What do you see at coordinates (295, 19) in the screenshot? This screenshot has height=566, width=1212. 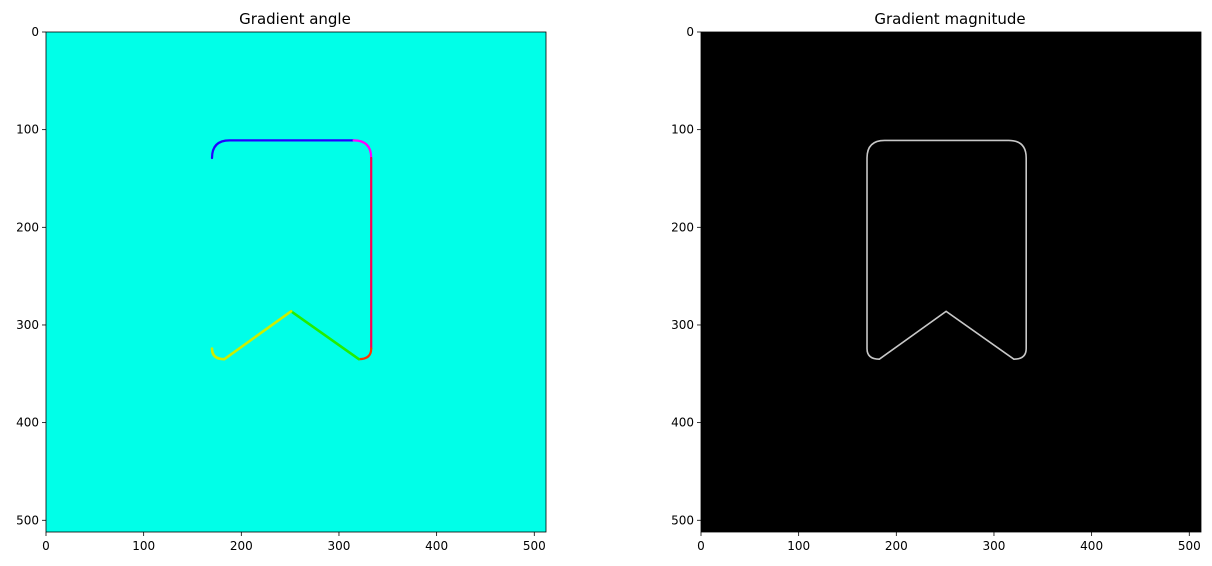 I see `chart-title: Gradient angle` at bounding box center [295, 19].